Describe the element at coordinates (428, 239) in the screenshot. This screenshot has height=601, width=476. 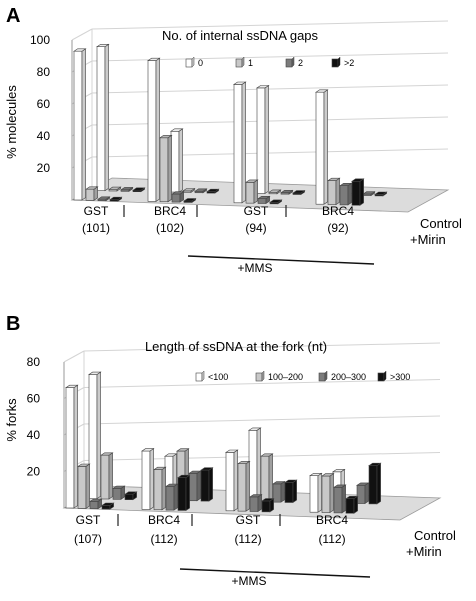
I see `depth-label: +Mirin` at that location.